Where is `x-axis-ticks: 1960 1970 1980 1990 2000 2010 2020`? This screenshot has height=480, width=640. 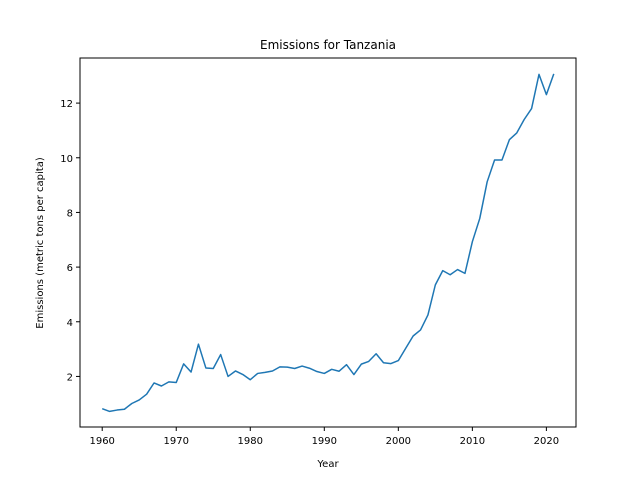
x-axis-ticks: 1960 1970 1980 1990 2000 2010 2020 is located at coordinates (324, 437).